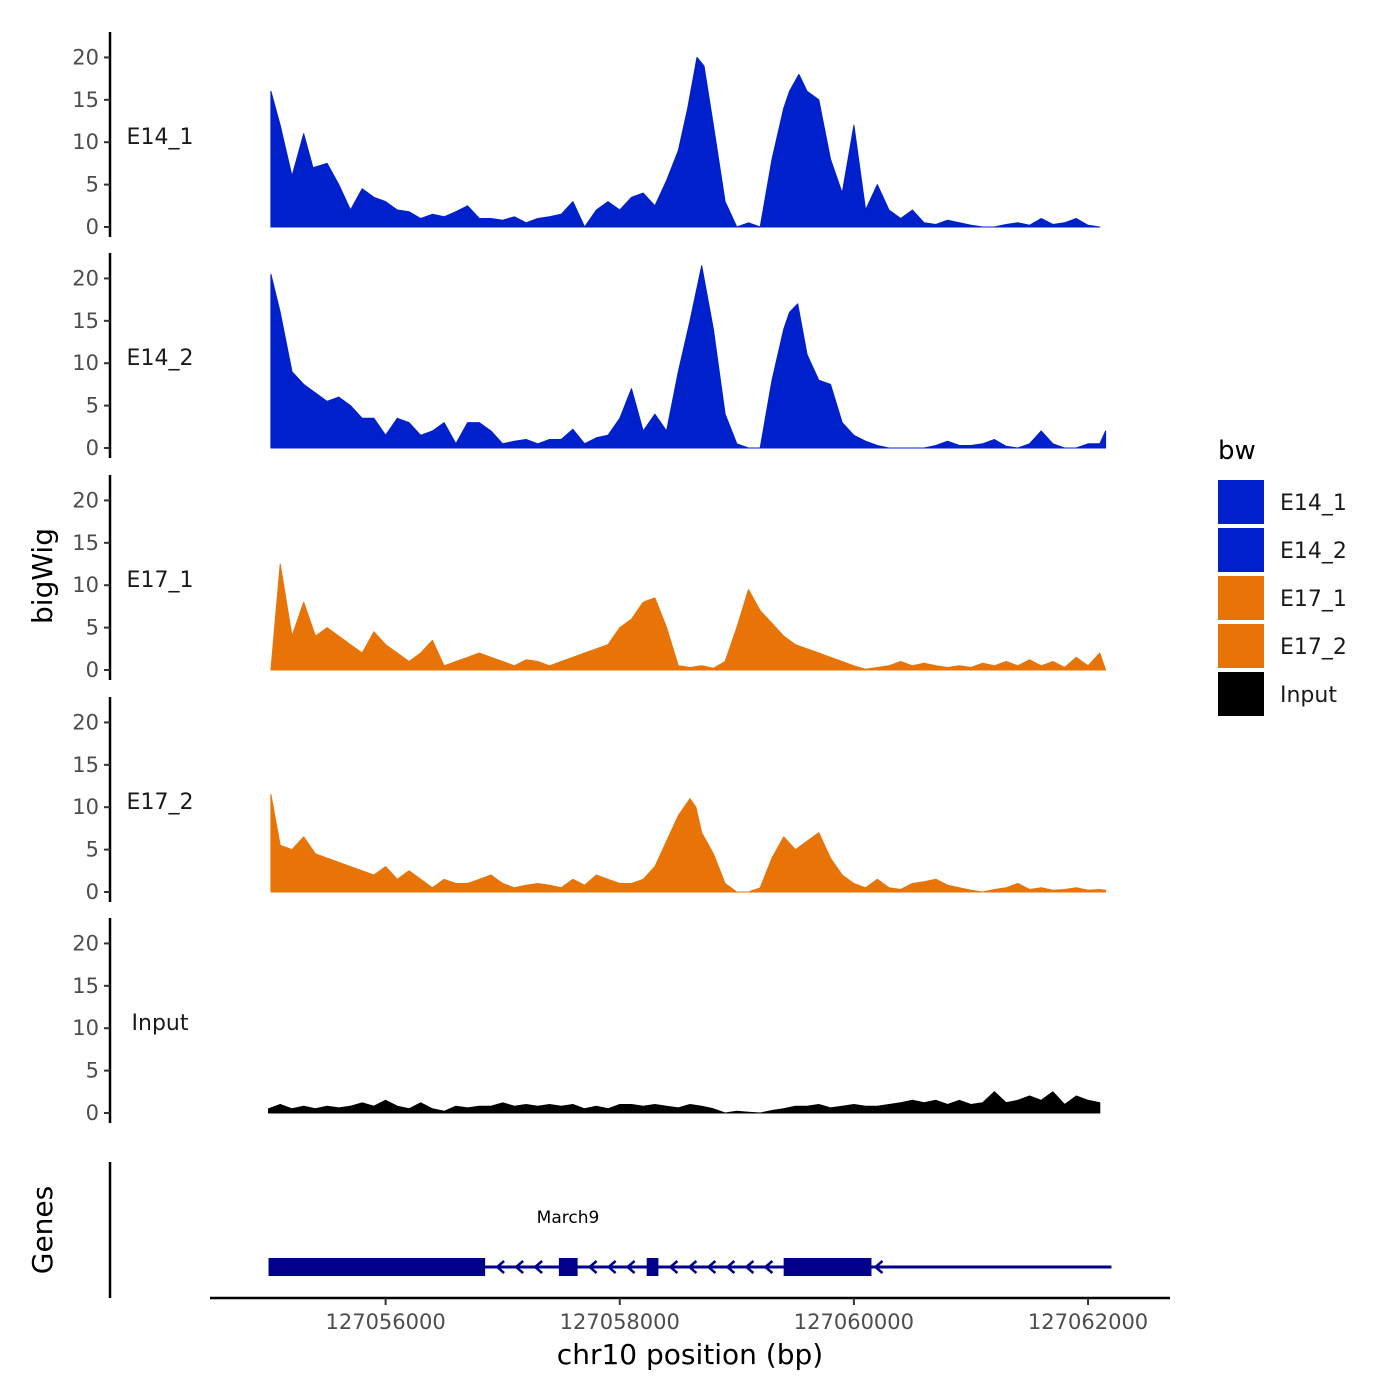 This screenshot has width=1400, height=1400. What do you see at coordinates (568, 1218) in the screenshot?
I see `gene-name-label: March9` at bounding box center [568, 1218].